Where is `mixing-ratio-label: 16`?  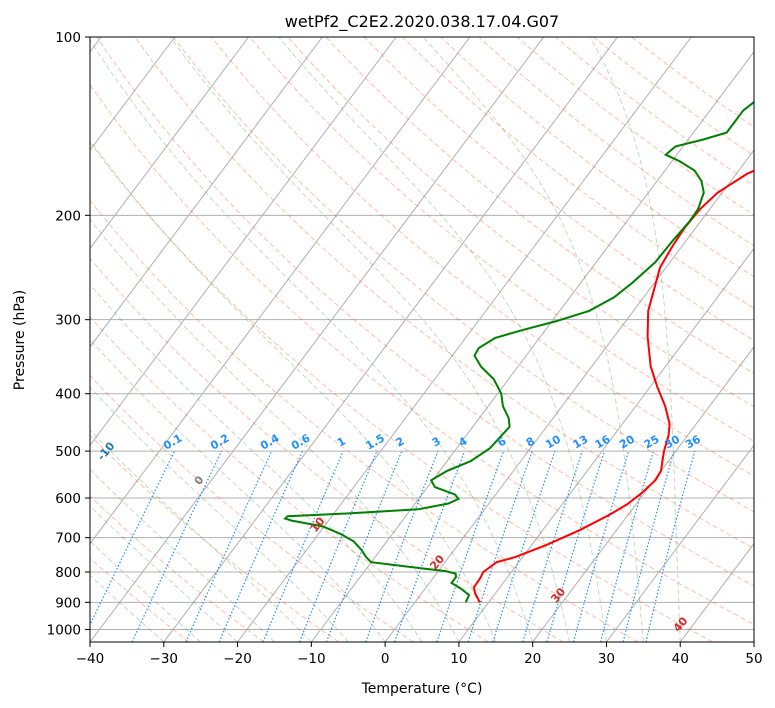 mixing-ratio-label: 16 is located at coordinates (603, 441).